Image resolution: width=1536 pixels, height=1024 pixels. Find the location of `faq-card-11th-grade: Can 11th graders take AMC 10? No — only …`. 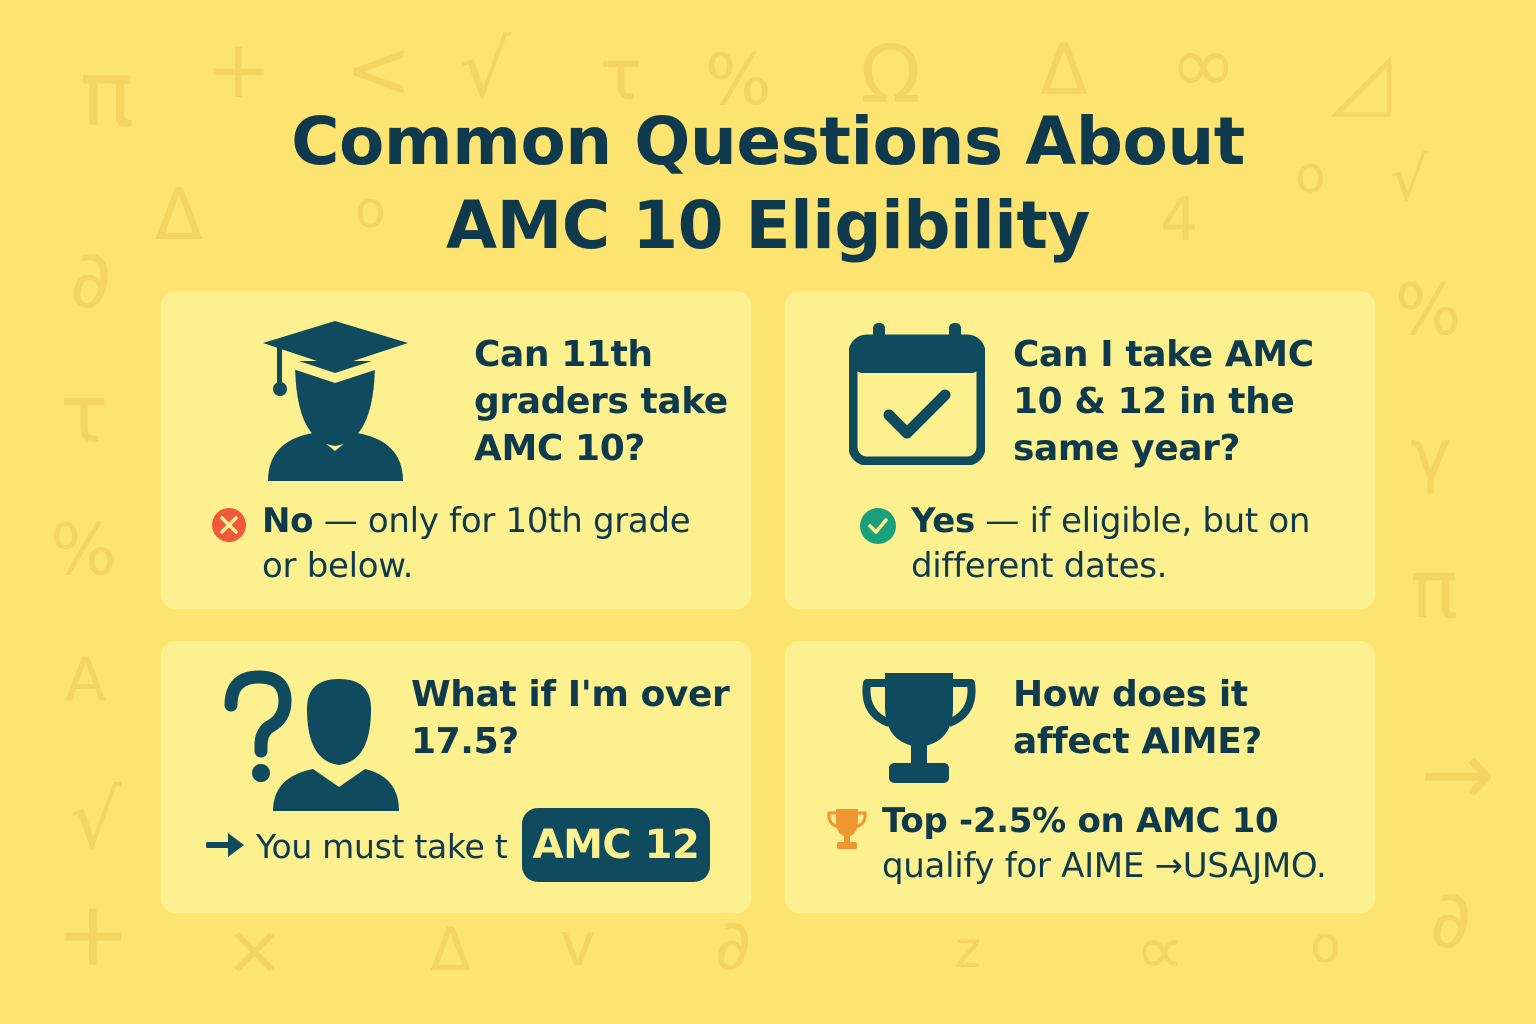

faq-card-11th-grade: Can 11th graders take AMC 10? No — only … is located at coordinates (456, 450).